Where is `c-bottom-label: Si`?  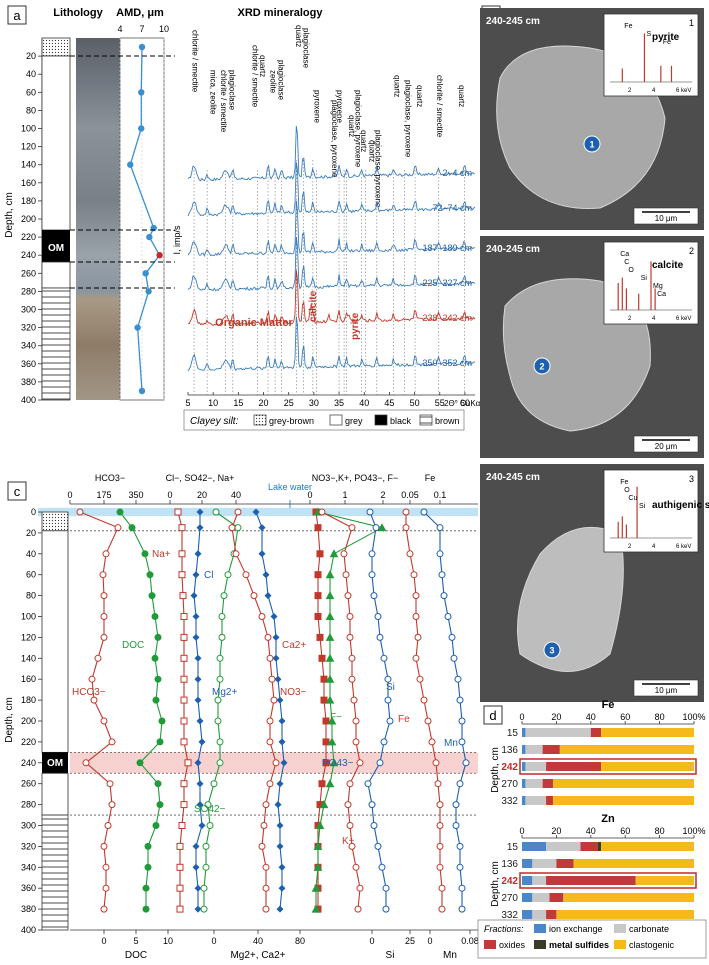 c-bottom-label: Si is located at coordinates (390, 955).